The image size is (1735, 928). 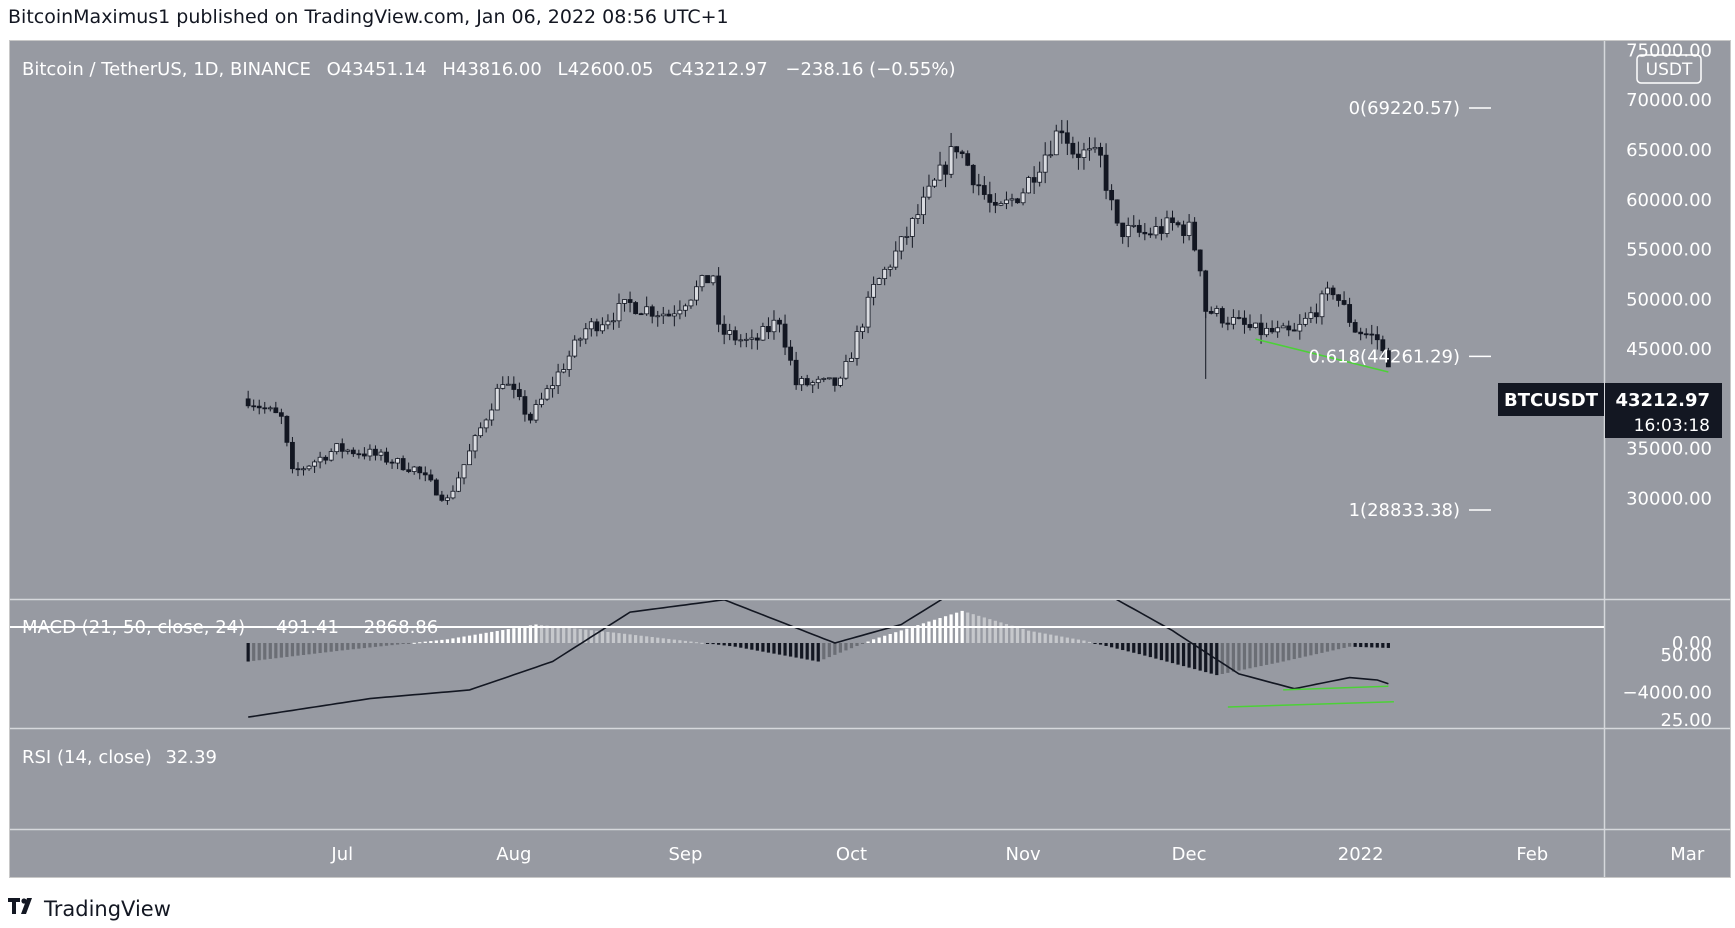 I want to click on time-axis-tick: 2022, so click(x=1361, y=854).